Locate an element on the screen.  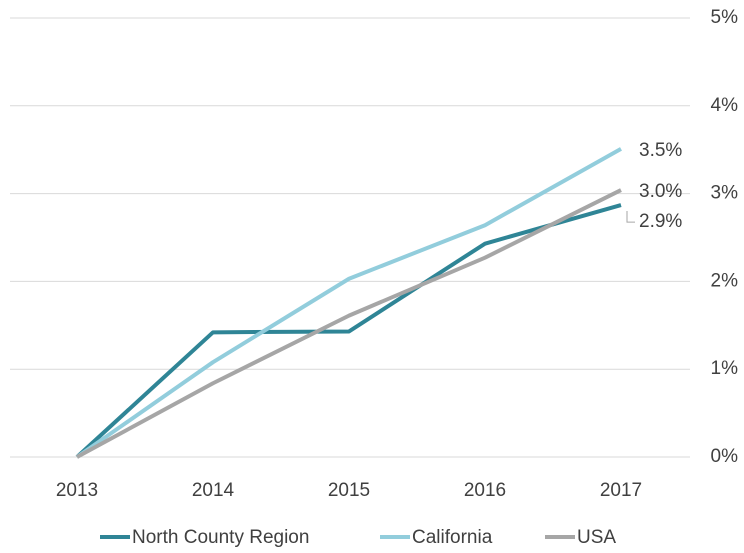
leader-line is located at coordinates (630, 217).